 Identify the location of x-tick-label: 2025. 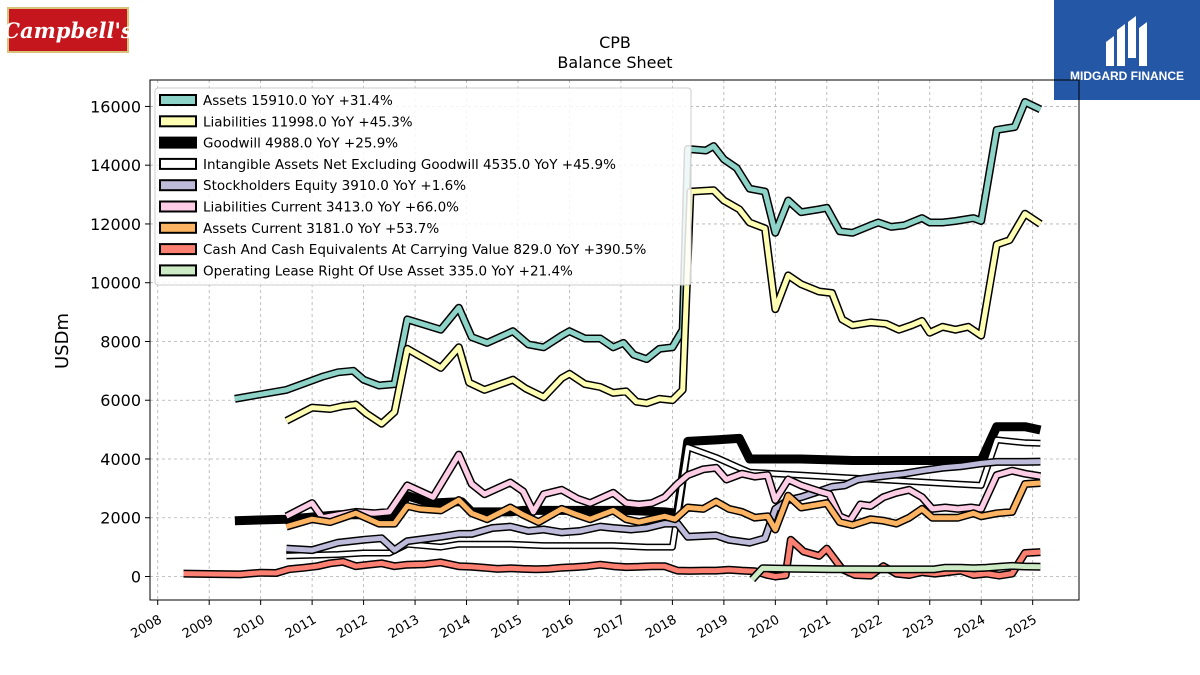
(1022, 627).